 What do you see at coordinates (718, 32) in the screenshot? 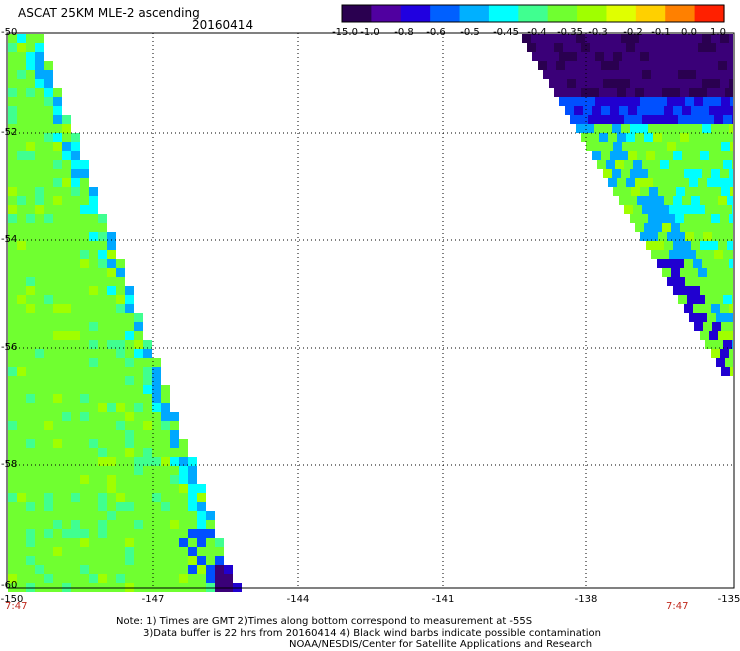
I see `colorbar-label: 1.0` at bounding box center [718, 32].